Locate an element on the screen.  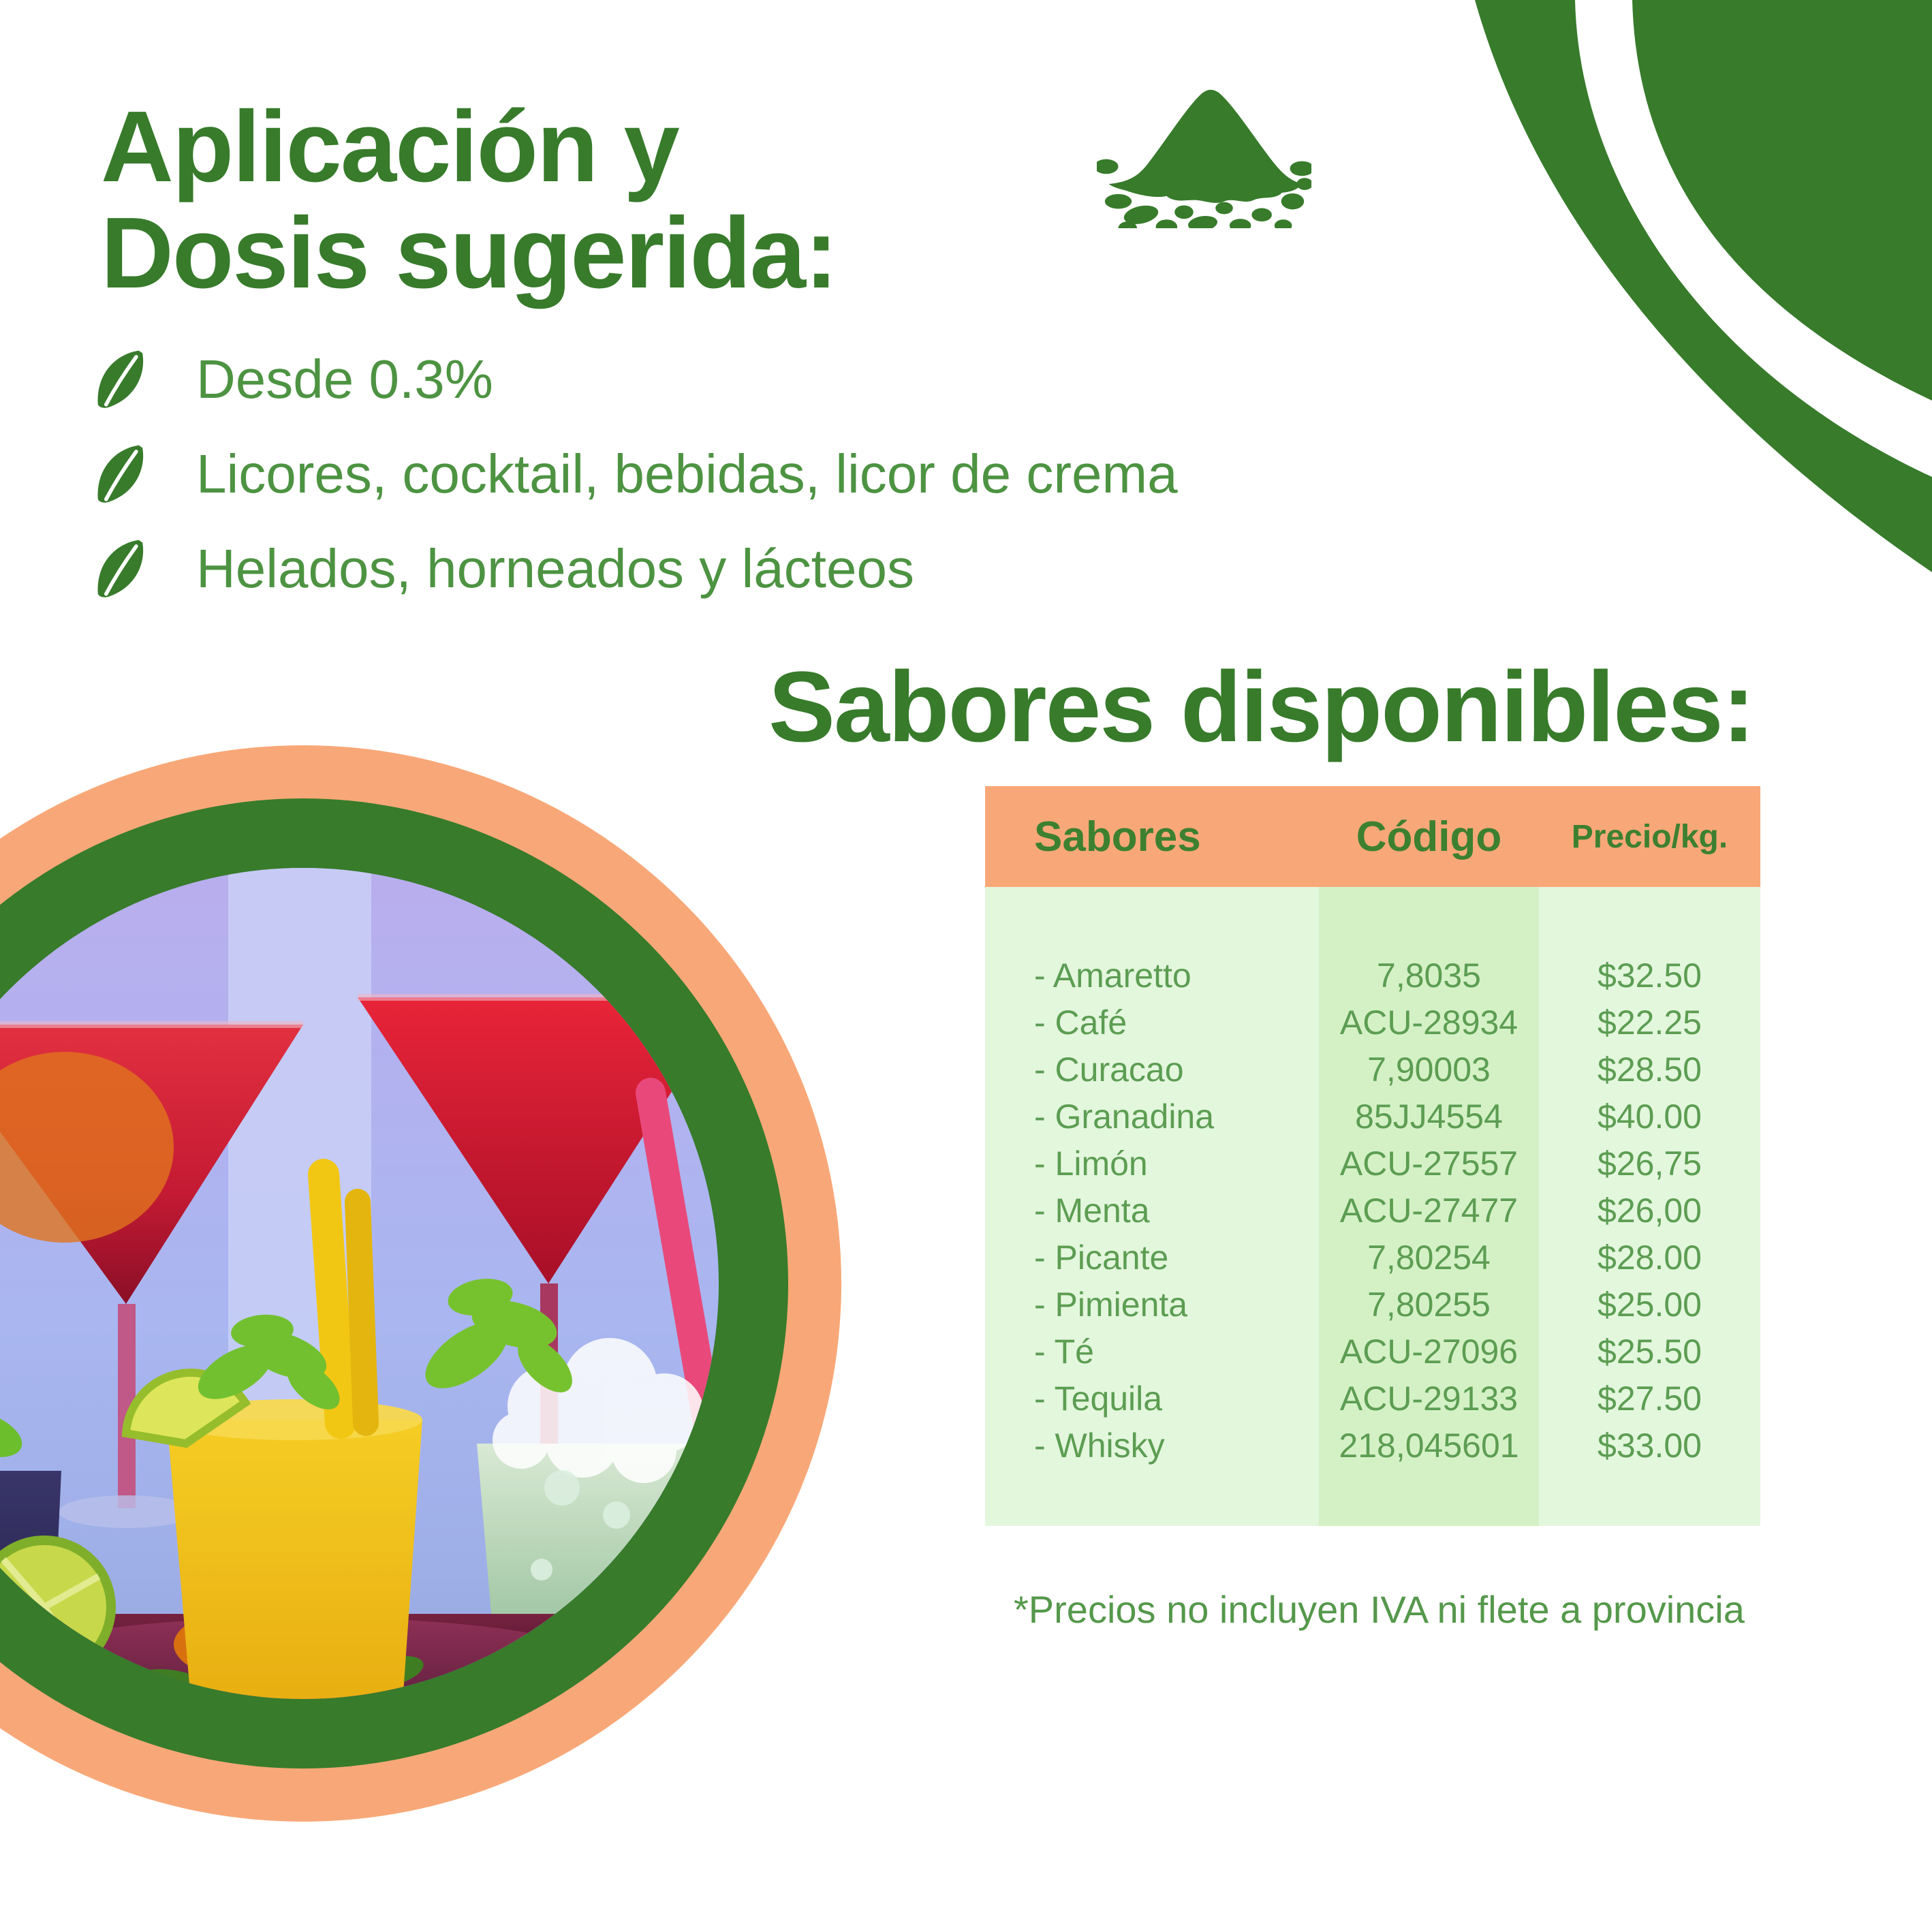
flavor-cell: - Pimienta is located at coordinates (1111, 1304).